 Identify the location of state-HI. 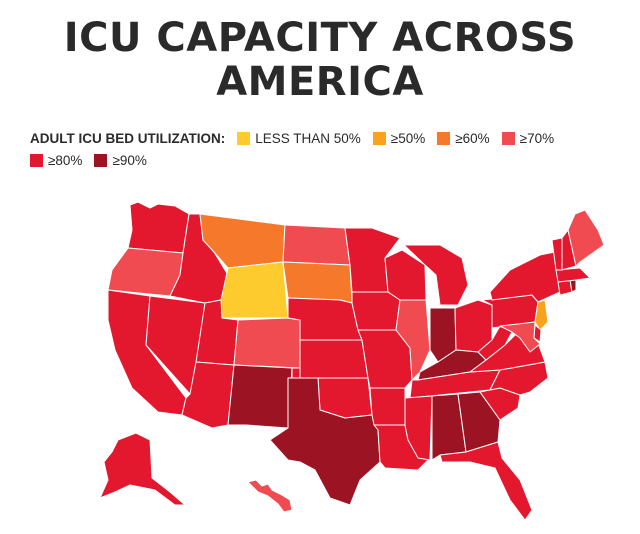
(270, 496).